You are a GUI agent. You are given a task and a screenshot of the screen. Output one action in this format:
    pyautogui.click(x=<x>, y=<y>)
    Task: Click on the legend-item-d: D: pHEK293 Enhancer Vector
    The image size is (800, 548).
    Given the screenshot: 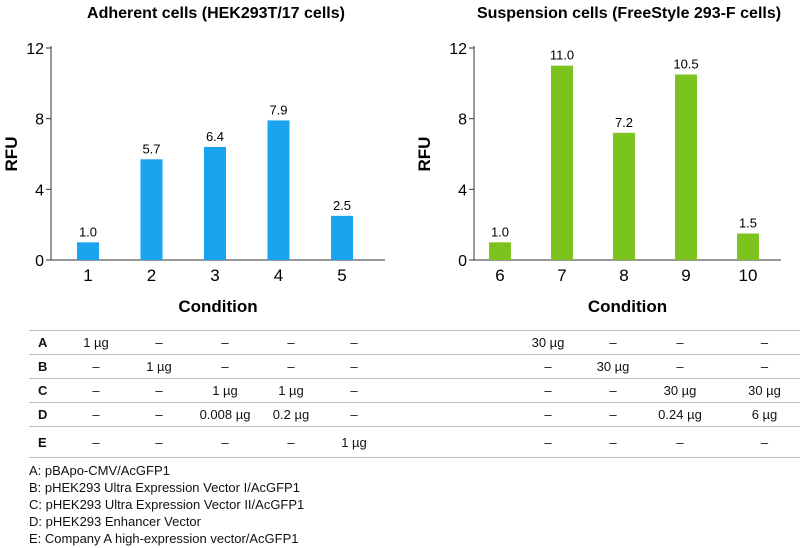 What is the action you would take?
    pyautogui.click(x=115, y=521)
    